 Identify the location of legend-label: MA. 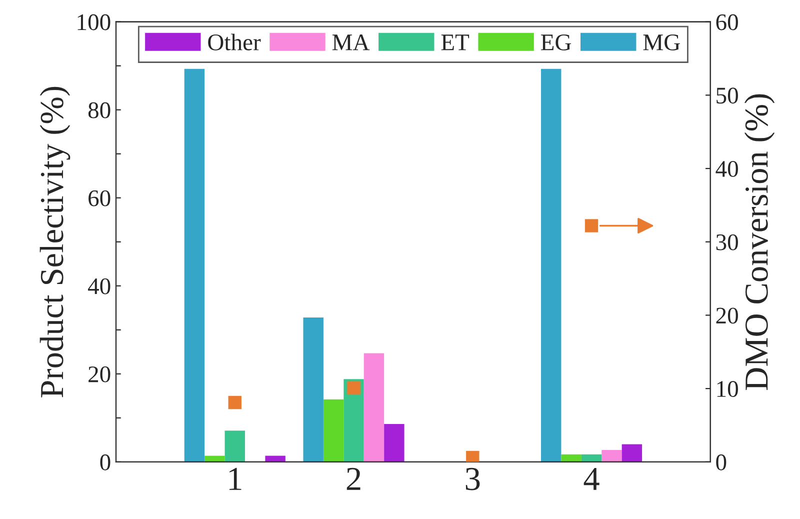
(351, 42).